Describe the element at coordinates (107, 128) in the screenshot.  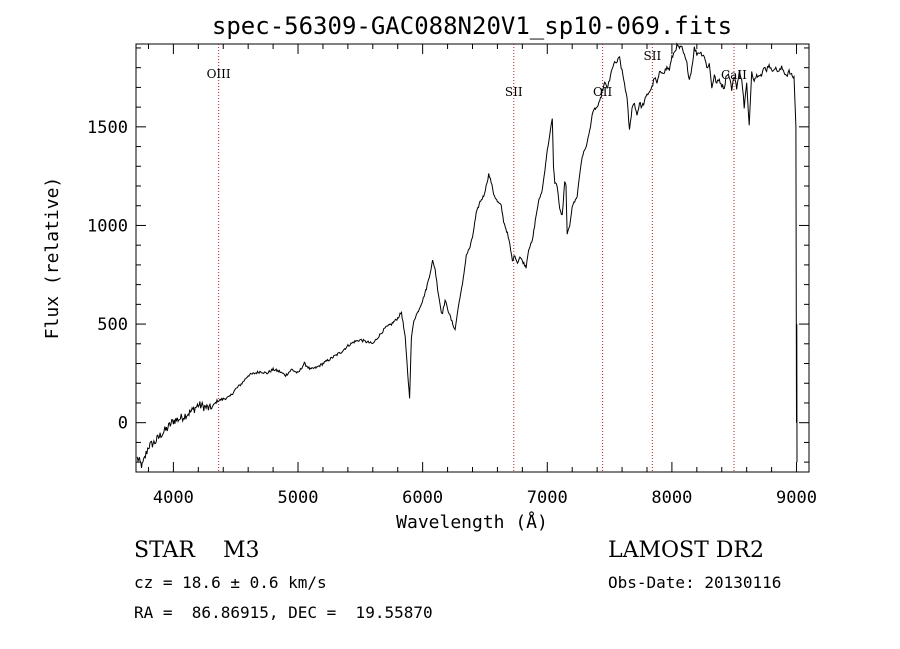
I see `y-tick-label: 1500` at that location.